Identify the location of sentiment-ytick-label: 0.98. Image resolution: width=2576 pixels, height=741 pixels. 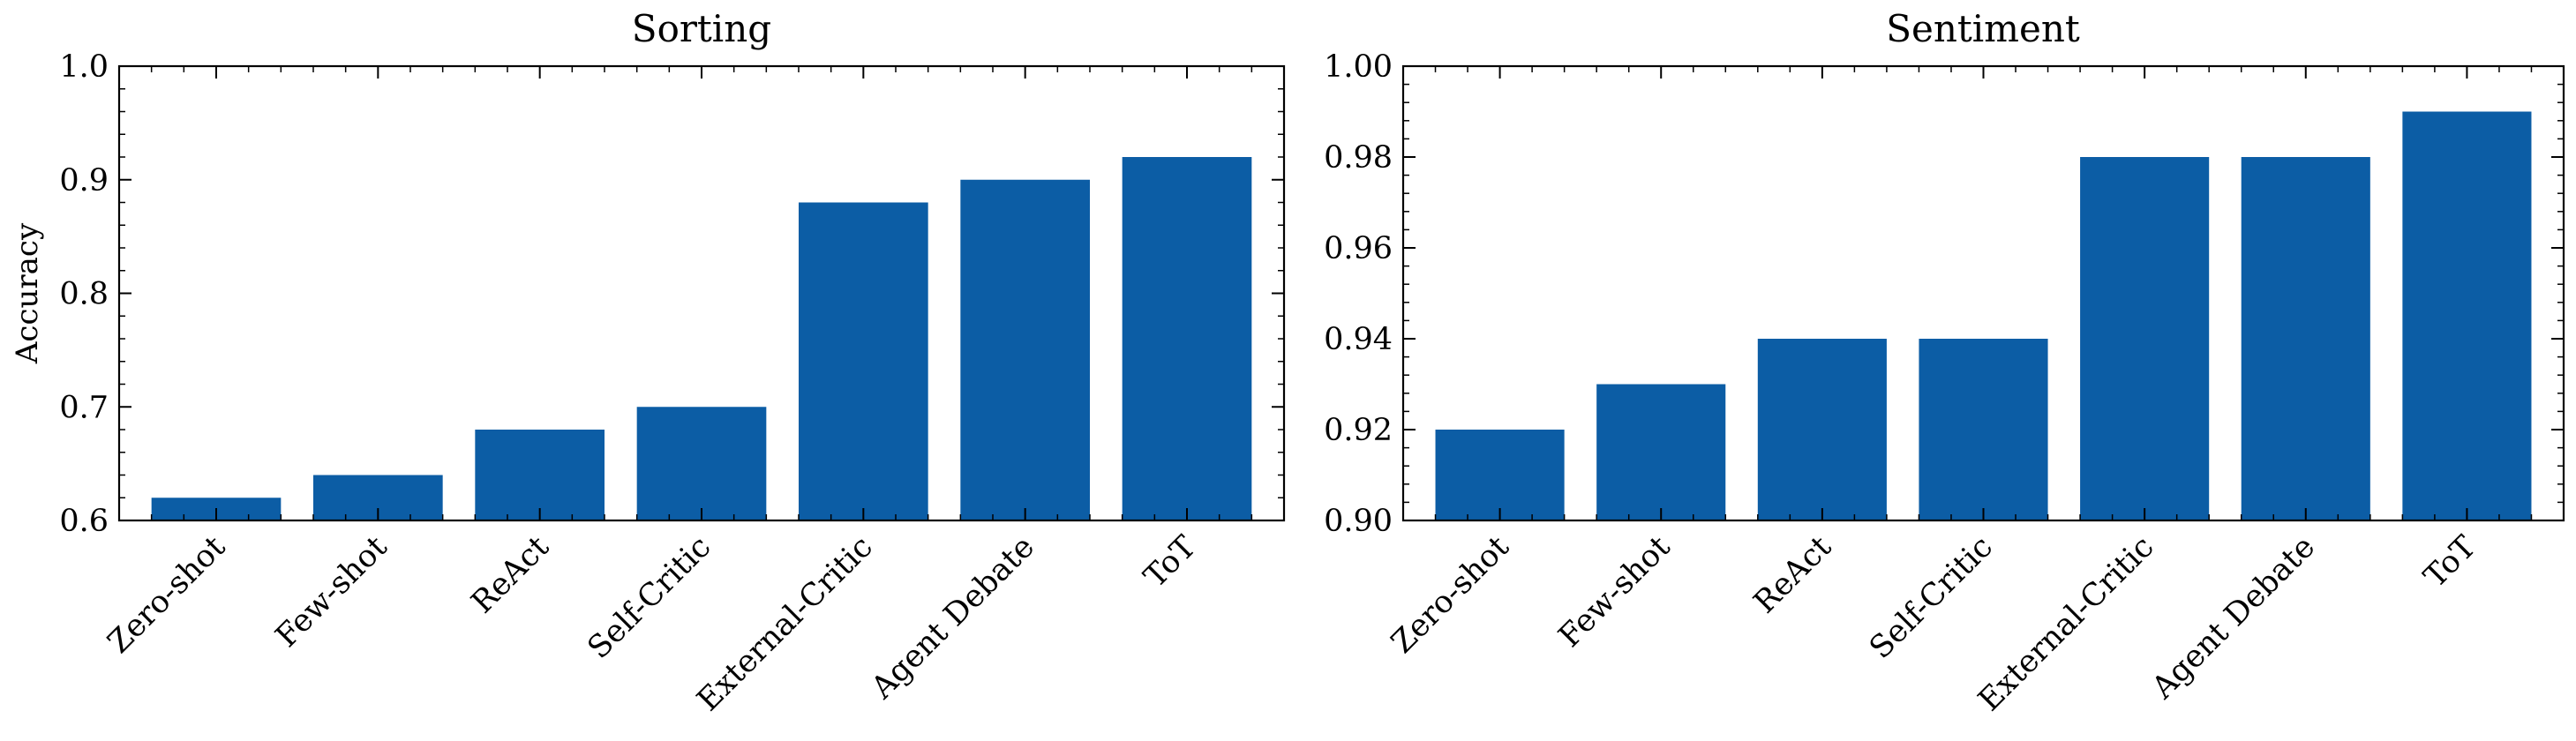
(1358, 158).